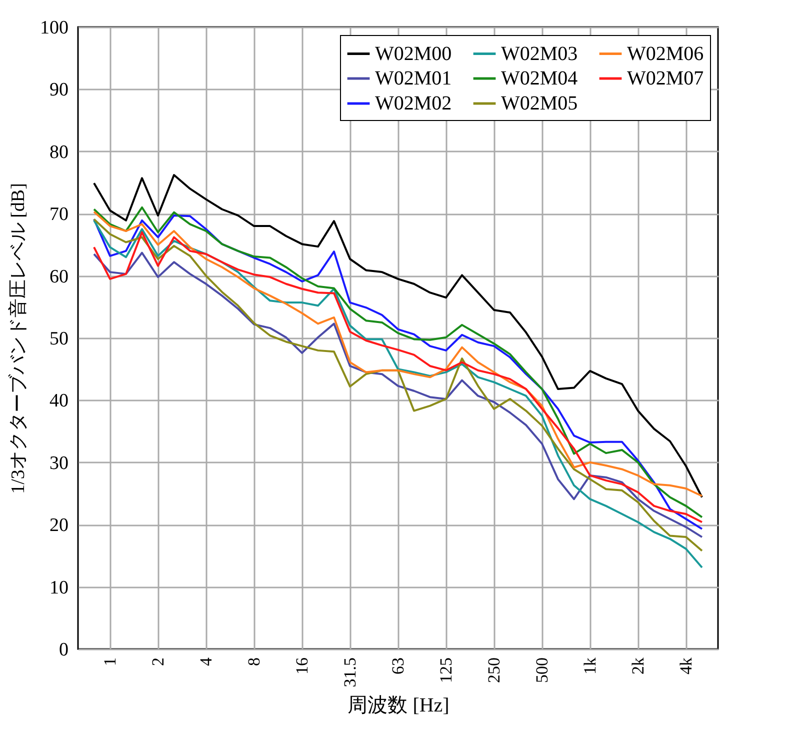  Describe the element at coordinates (413, 79) in the screenshot. I see `legend-label: W02M01` at that location.